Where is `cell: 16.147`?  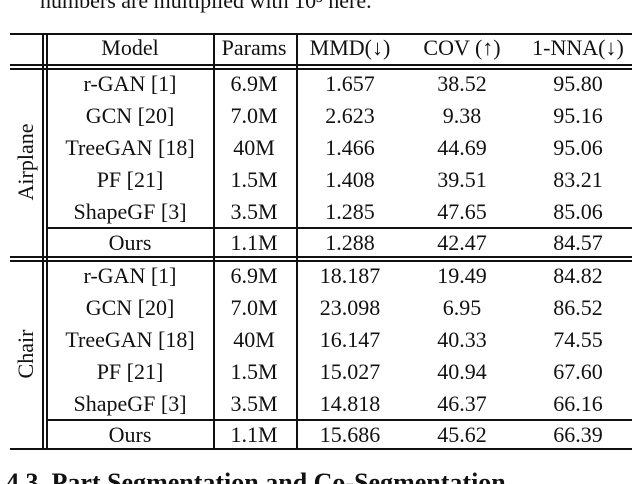
cell: 16.147 is located at coordinates (350, 339).